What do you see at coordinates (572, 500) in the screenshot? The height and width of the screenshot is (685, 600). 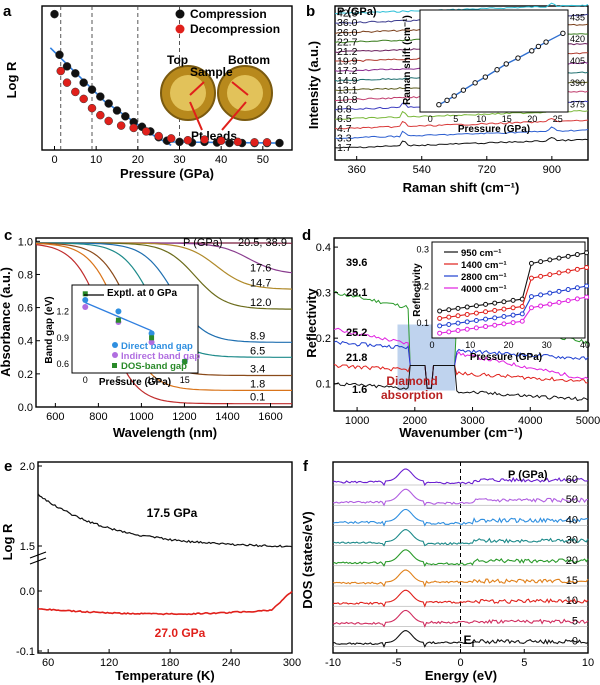 I see `pressure-label: 50` at bounding box center [572, 500].